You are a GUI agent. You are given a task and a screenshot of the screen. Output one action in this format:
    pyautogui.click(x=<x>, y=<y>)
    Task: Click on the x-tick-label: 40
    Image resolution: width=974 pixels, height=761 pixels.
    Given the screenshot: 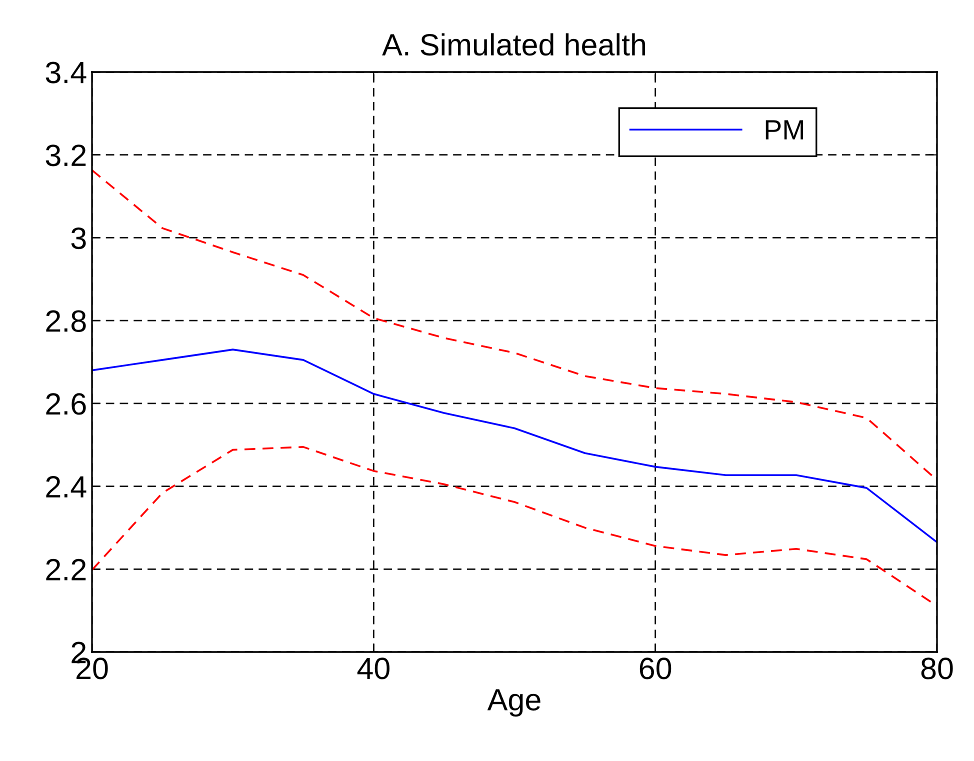 What is the action you would take?
    pyautogui.click(x=373, y=669)
    